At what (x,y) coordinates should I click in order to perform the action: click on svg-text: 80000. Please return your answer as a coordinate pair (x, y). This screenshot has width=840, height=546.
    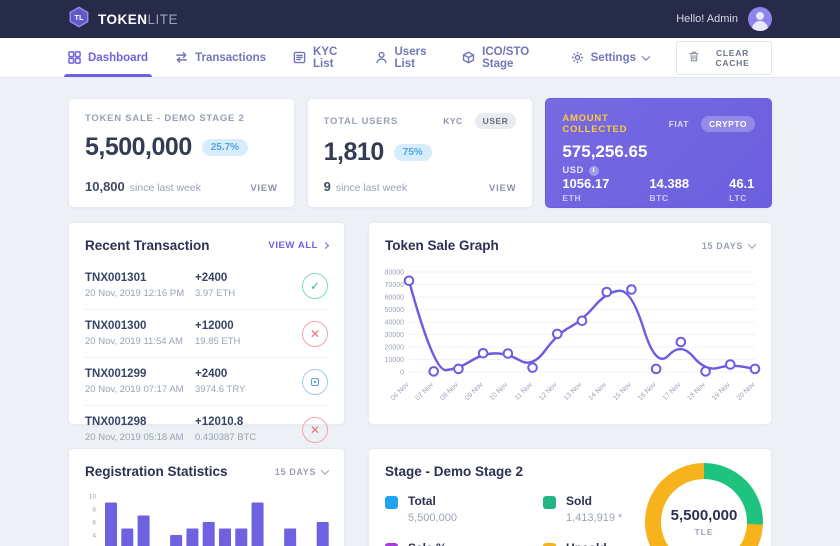
    Looking at the image, I should click on (395, 273).